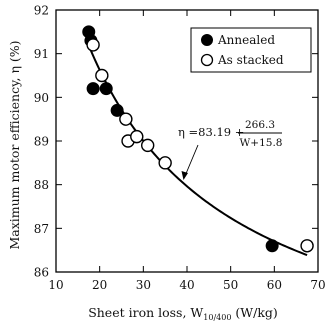 Image resolution: width=332 pixels, height=328 pixels. I want to click on fit-equation-numerator: 266.3, so click(260, 125).